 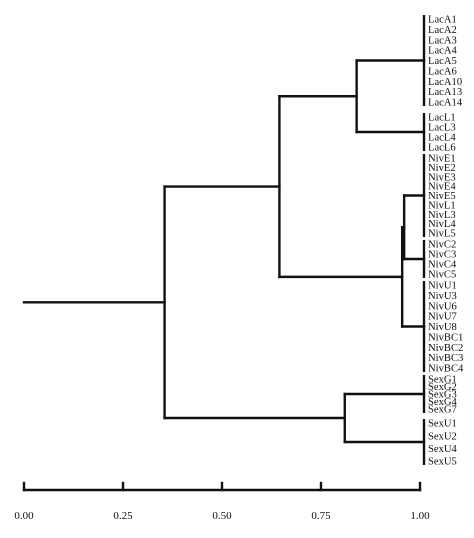 What do you see at coordinates (442, 224) in the screenshot?
I see `leaf-label: NivL4` at bounding box center [442, 224].